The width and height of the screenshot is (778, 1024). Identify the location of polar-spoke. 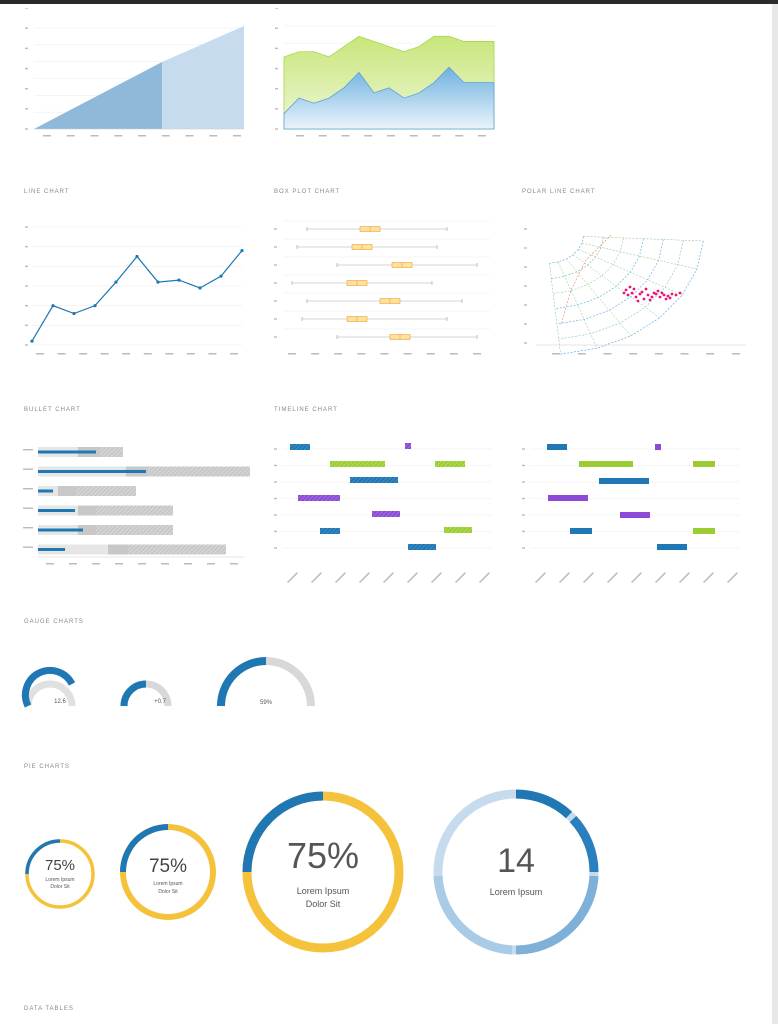
(555, 309).